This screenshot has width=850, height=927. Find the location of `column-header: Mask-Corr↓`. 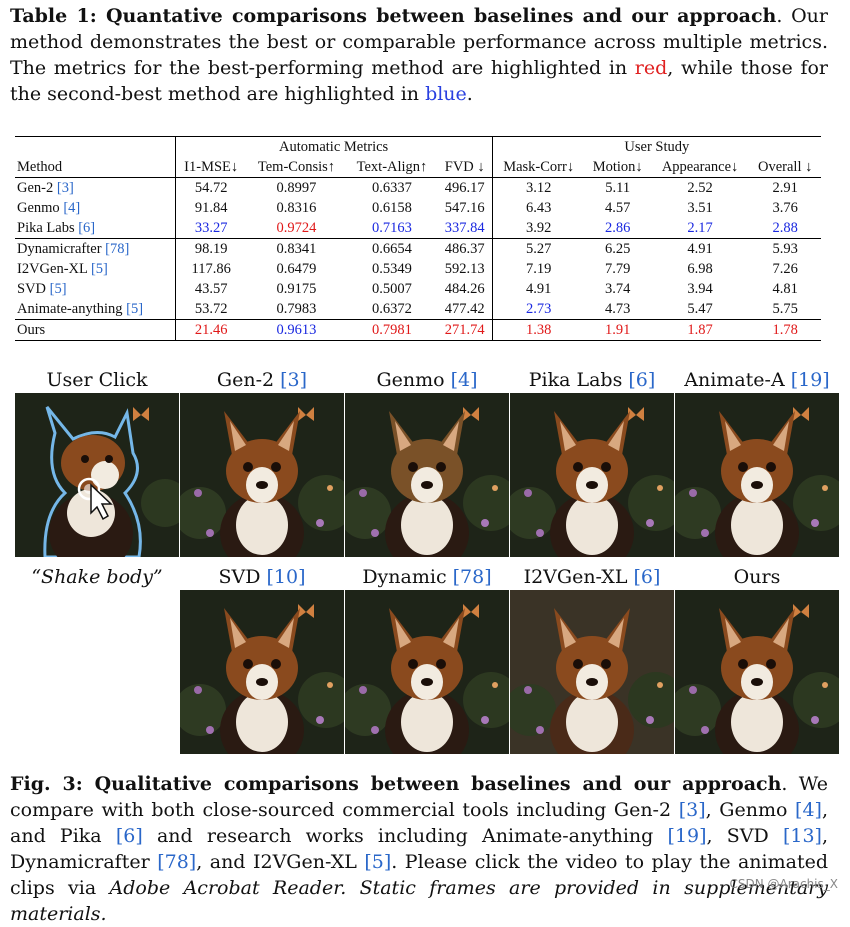

column-header: Mask-Corr↓ is located at coordinates (538, 167).